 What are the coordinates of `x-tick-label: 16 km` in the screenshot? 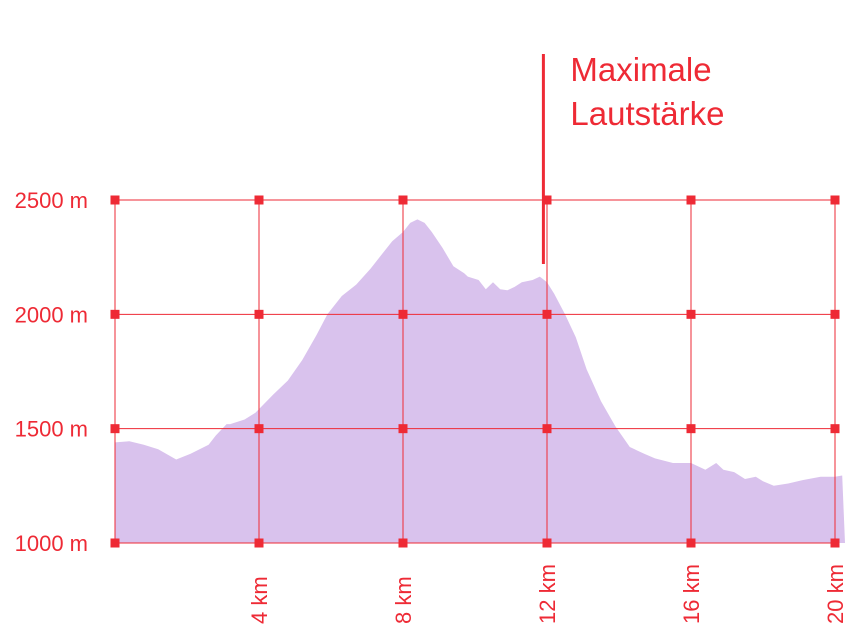 It's located at (691, 594).